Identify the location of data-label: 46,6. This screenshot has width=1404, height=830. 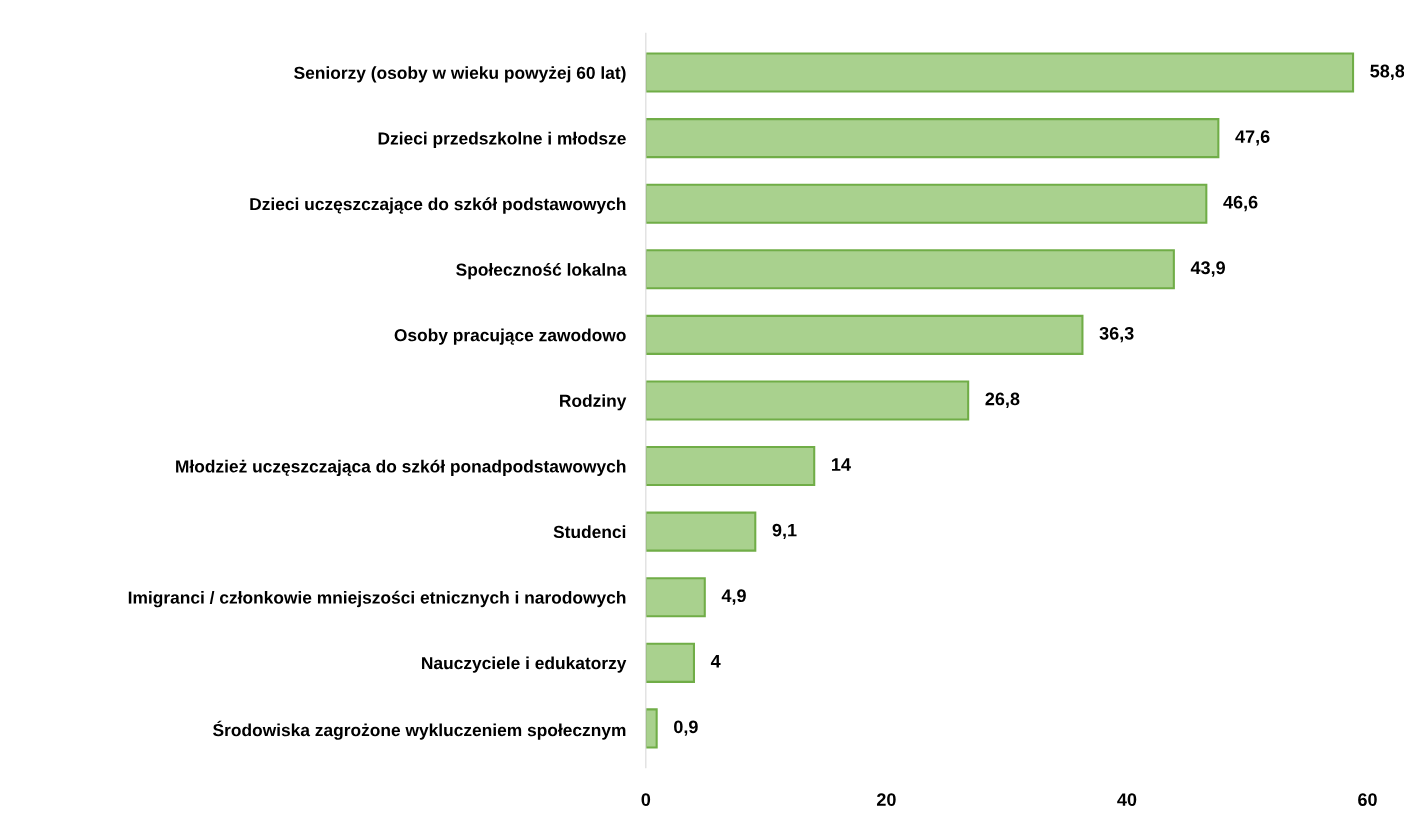
(1240, 203).